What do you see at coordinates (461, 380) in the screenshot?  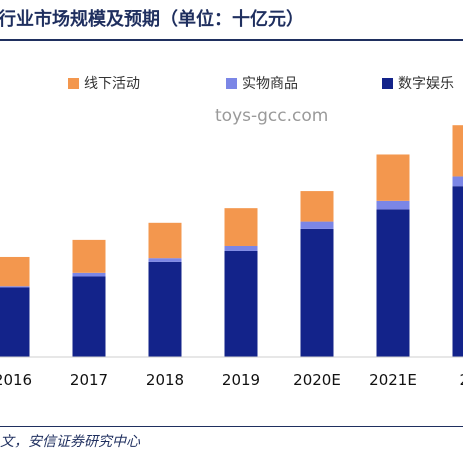 I see `x-tick-label: 20` at bounding box center [461, 380].